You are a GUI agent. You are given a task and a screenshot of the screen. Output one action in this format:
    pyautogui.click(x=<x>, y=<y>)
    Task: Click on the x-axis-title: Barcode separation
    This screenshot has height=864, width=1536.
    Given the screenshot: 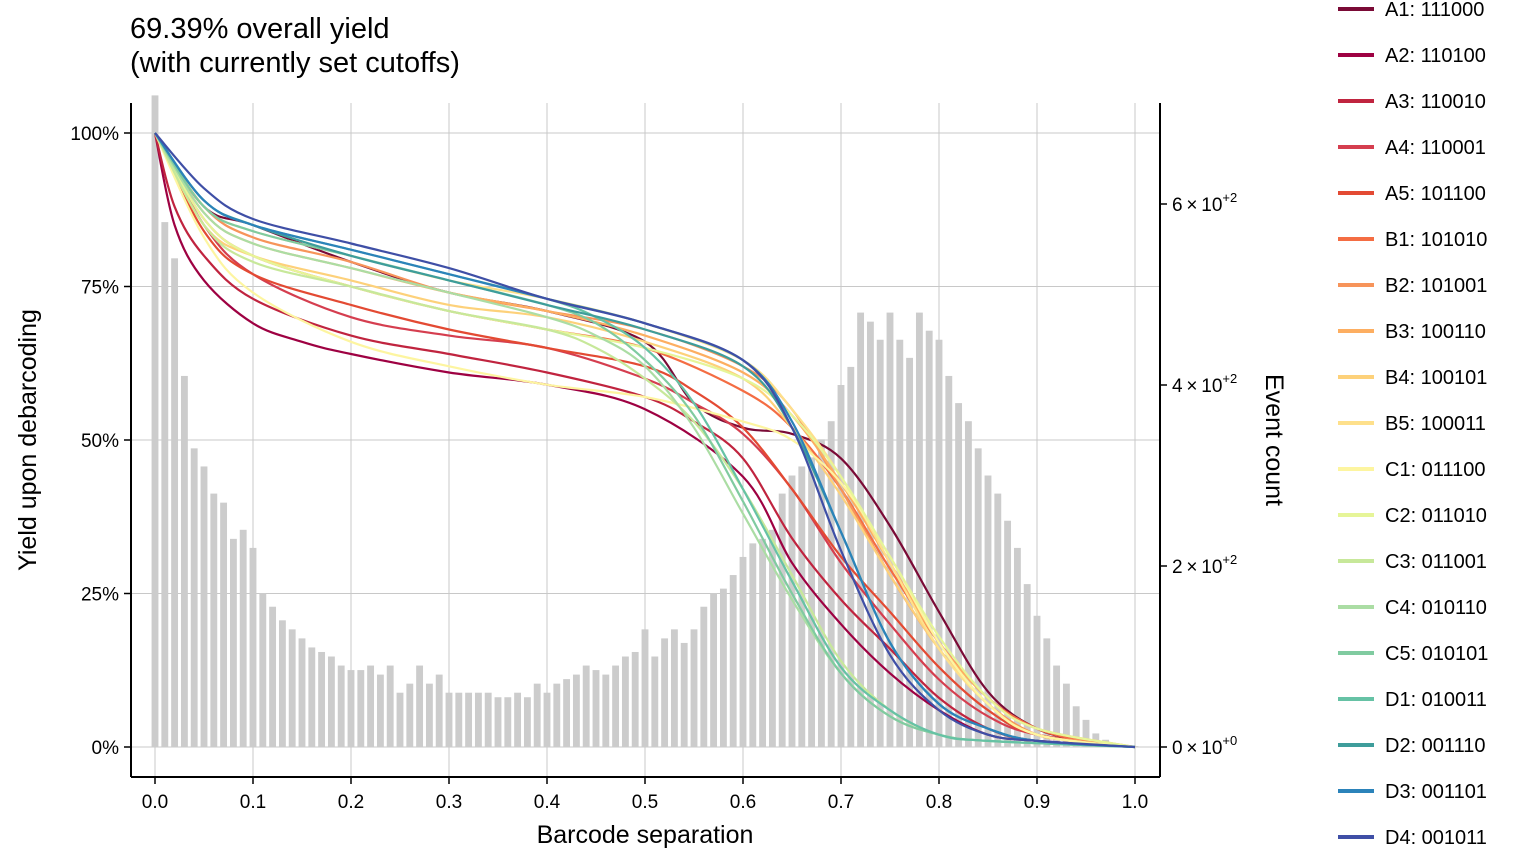 What is the action you would take?
    pyautogui.click(x=645, y=835)
    